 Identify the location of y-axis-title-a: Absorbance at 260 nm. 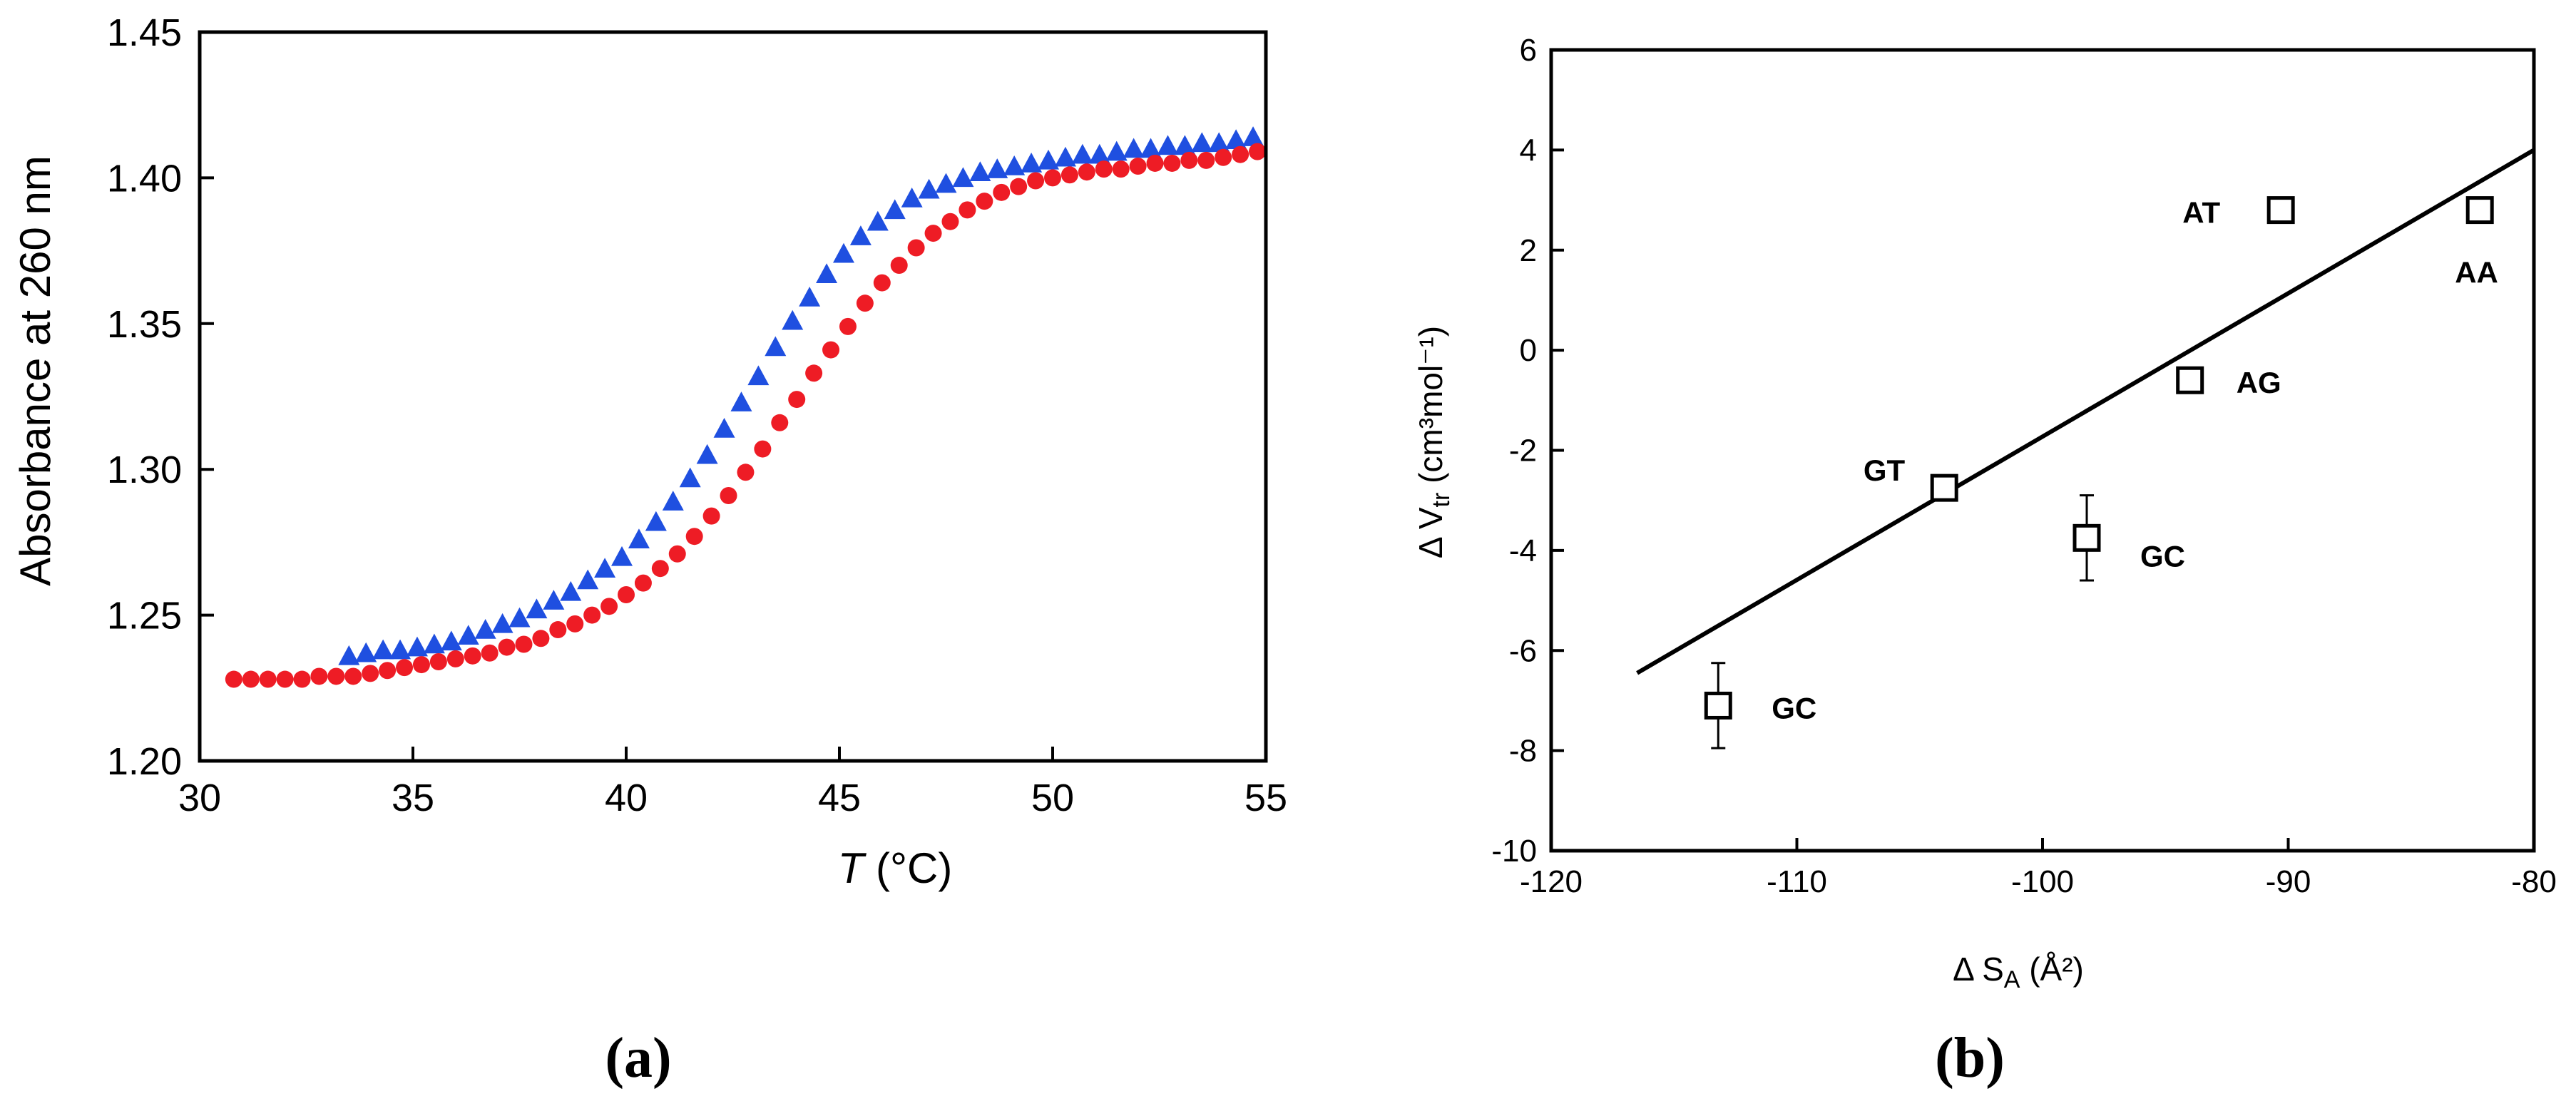
(35, 370).